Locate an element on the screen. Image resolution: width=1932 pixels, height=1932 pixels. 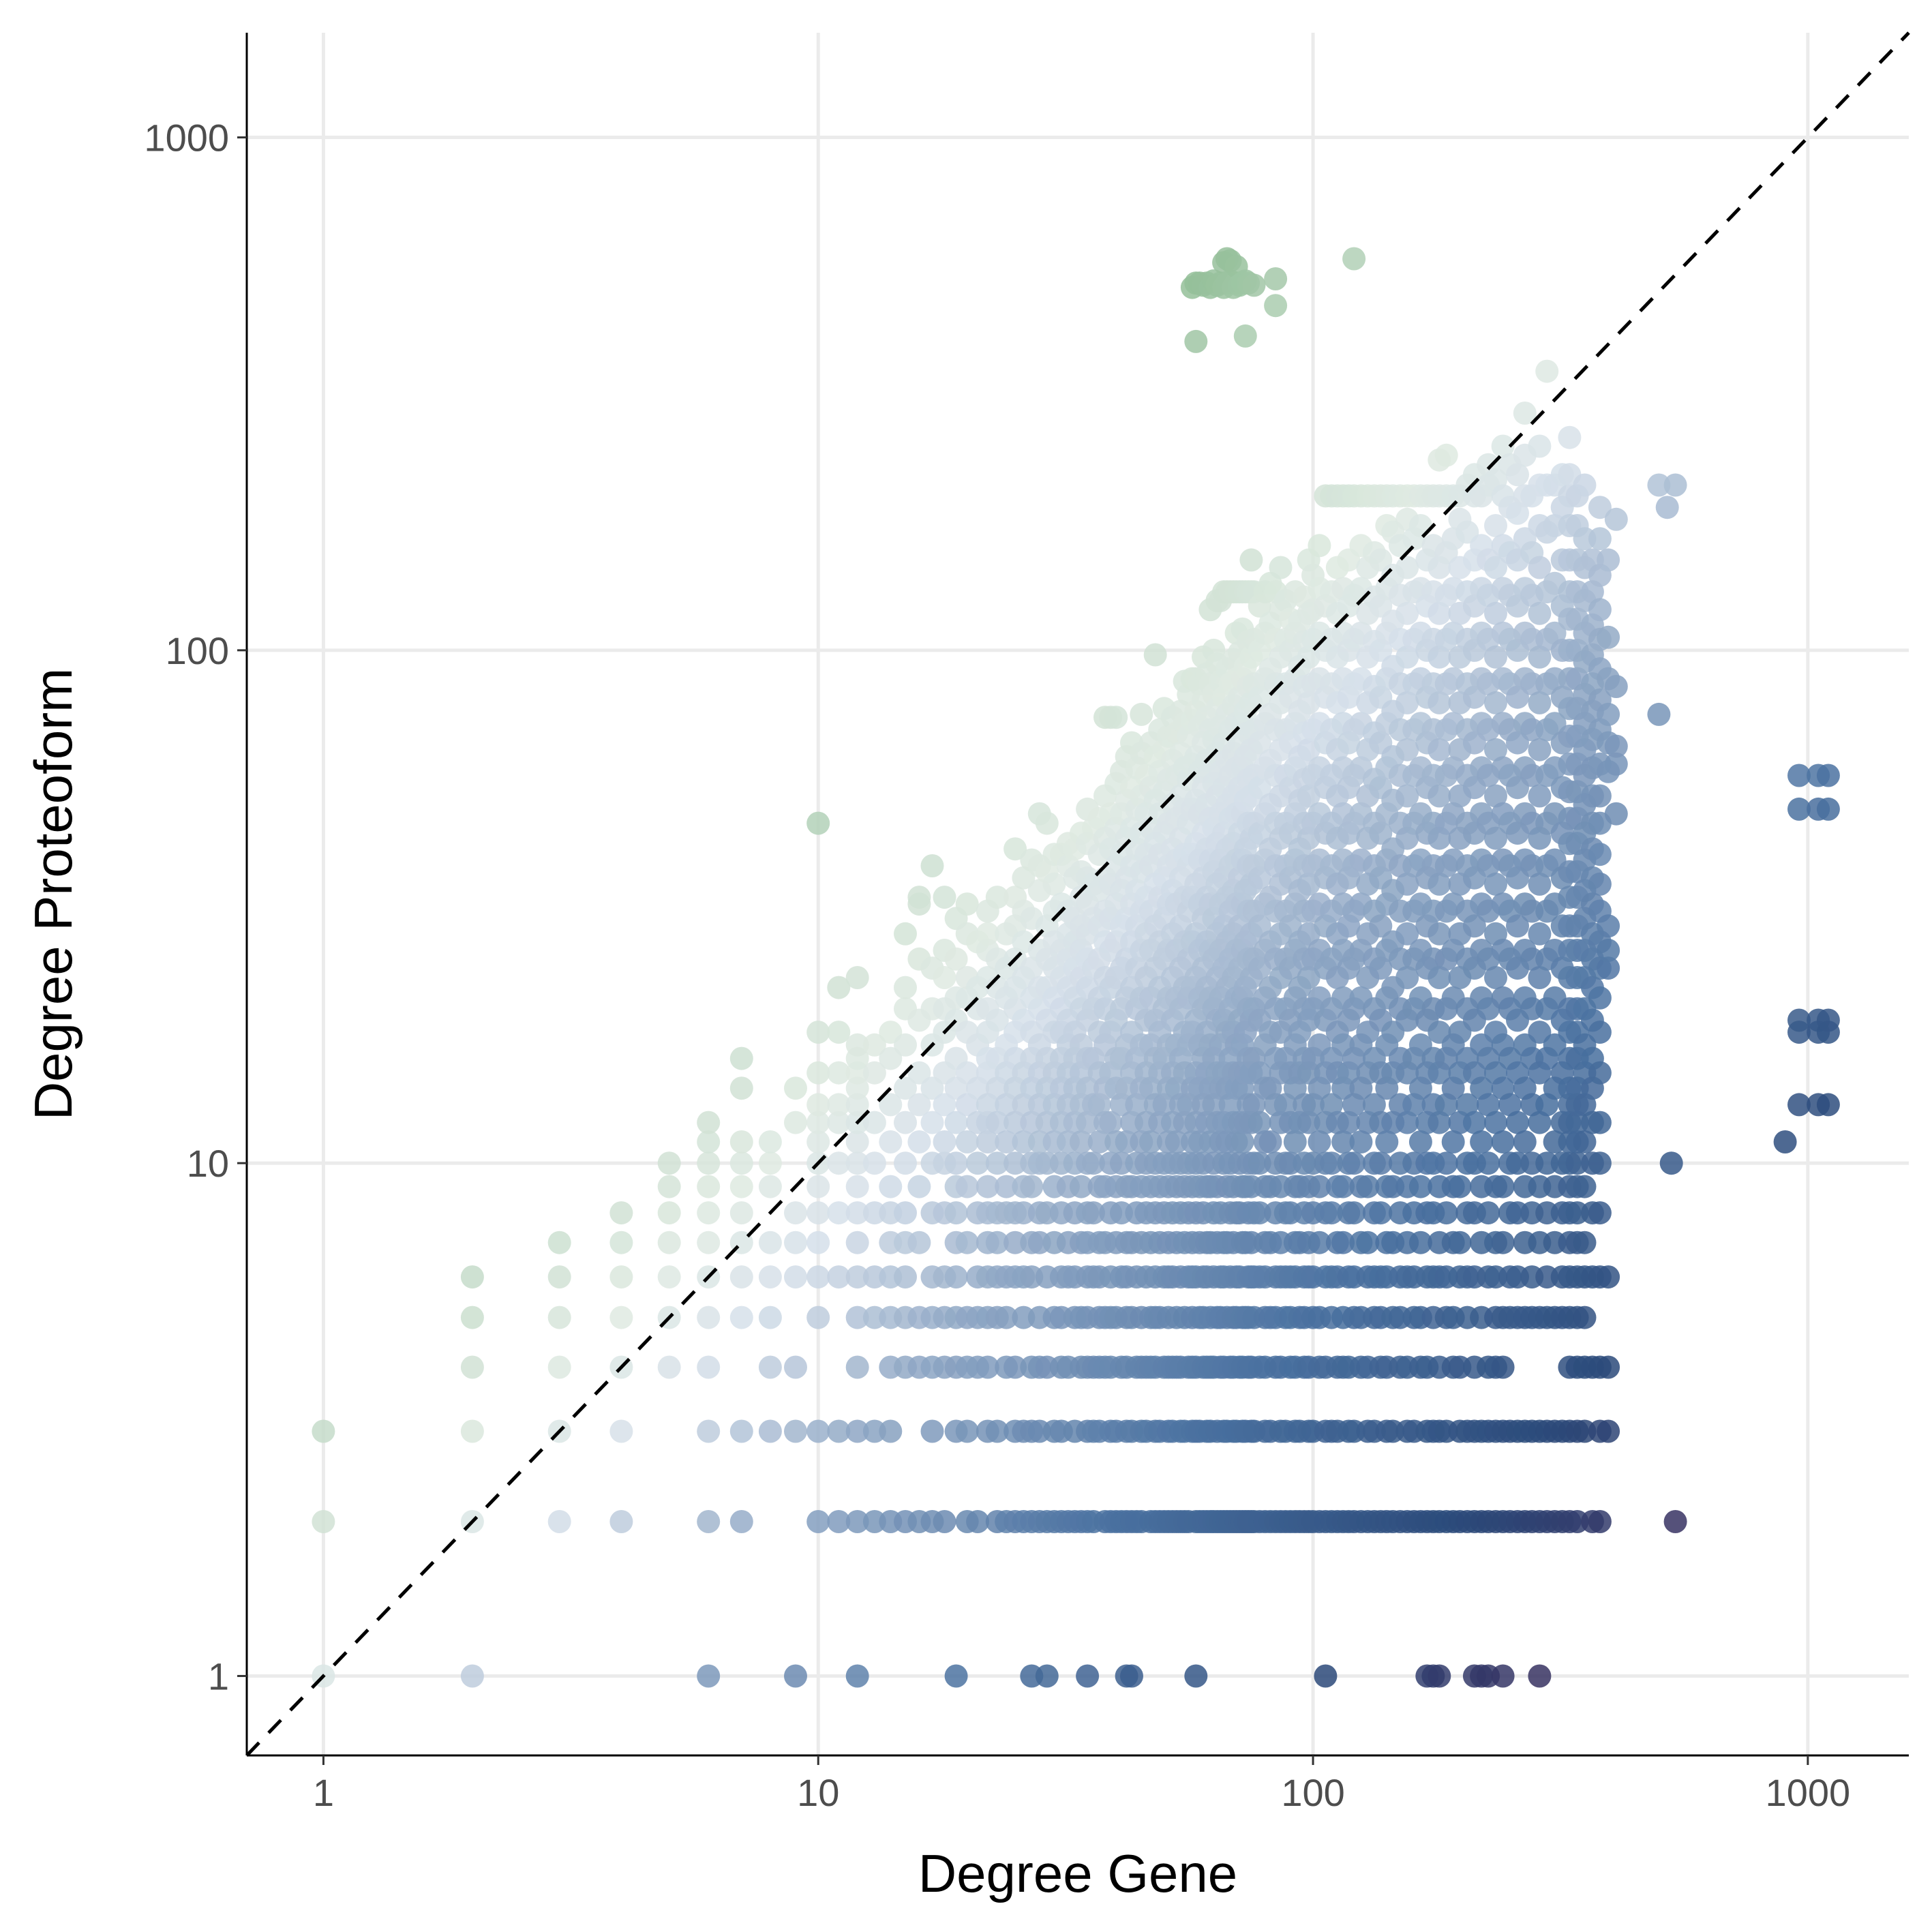
y-tick-label: 100 is located at coordinates (198, 651).